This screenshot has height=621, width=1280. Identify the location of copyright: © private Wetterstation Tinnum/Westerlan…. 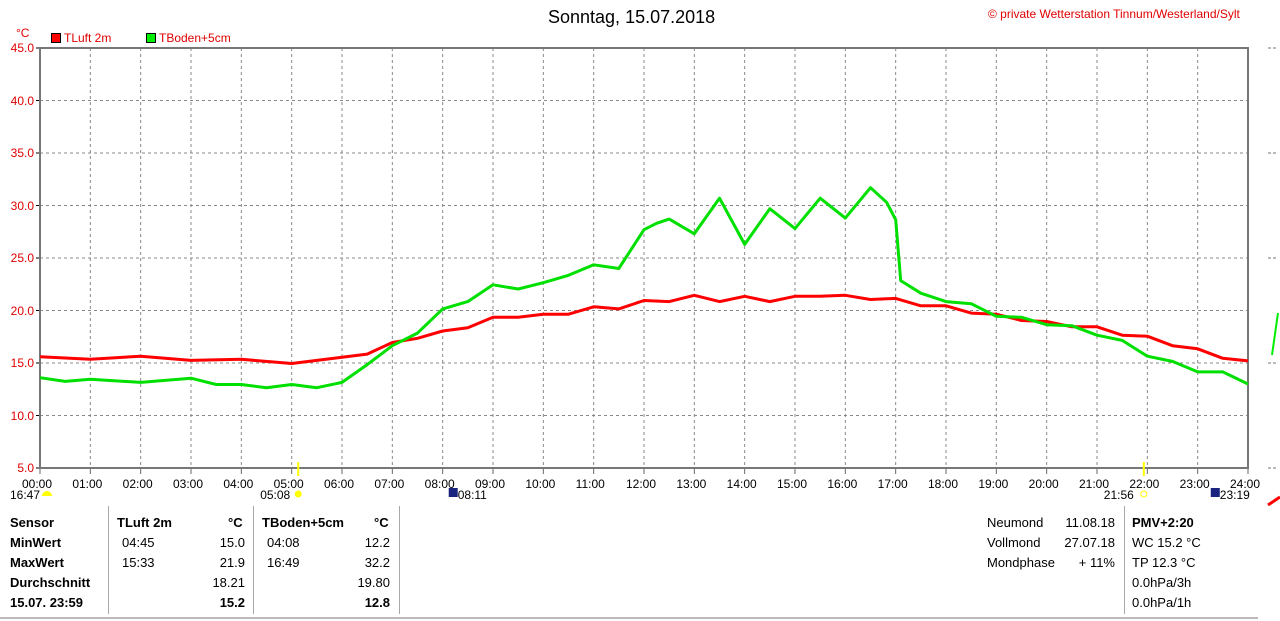
(1114, 14).